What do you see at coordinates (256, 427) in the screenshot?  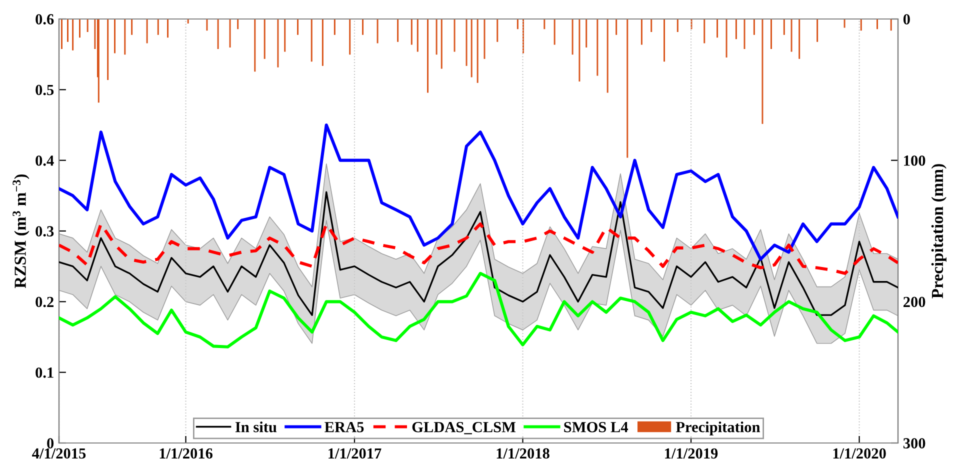 I see `legend-label: In situ` at bounding box center [256, 427].